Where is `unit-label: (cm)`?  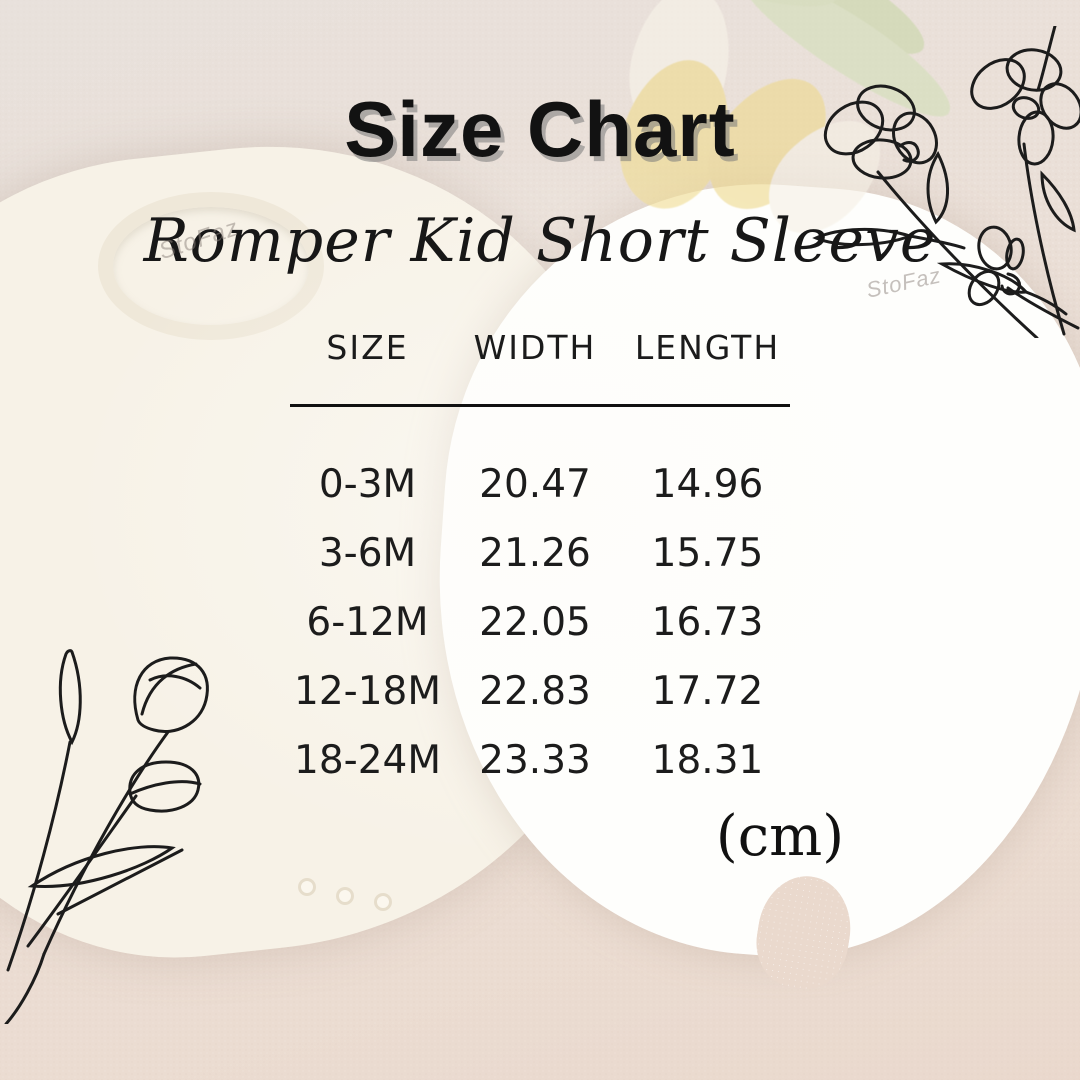
unit-label: (cm) is located at coordinates (780, 836).